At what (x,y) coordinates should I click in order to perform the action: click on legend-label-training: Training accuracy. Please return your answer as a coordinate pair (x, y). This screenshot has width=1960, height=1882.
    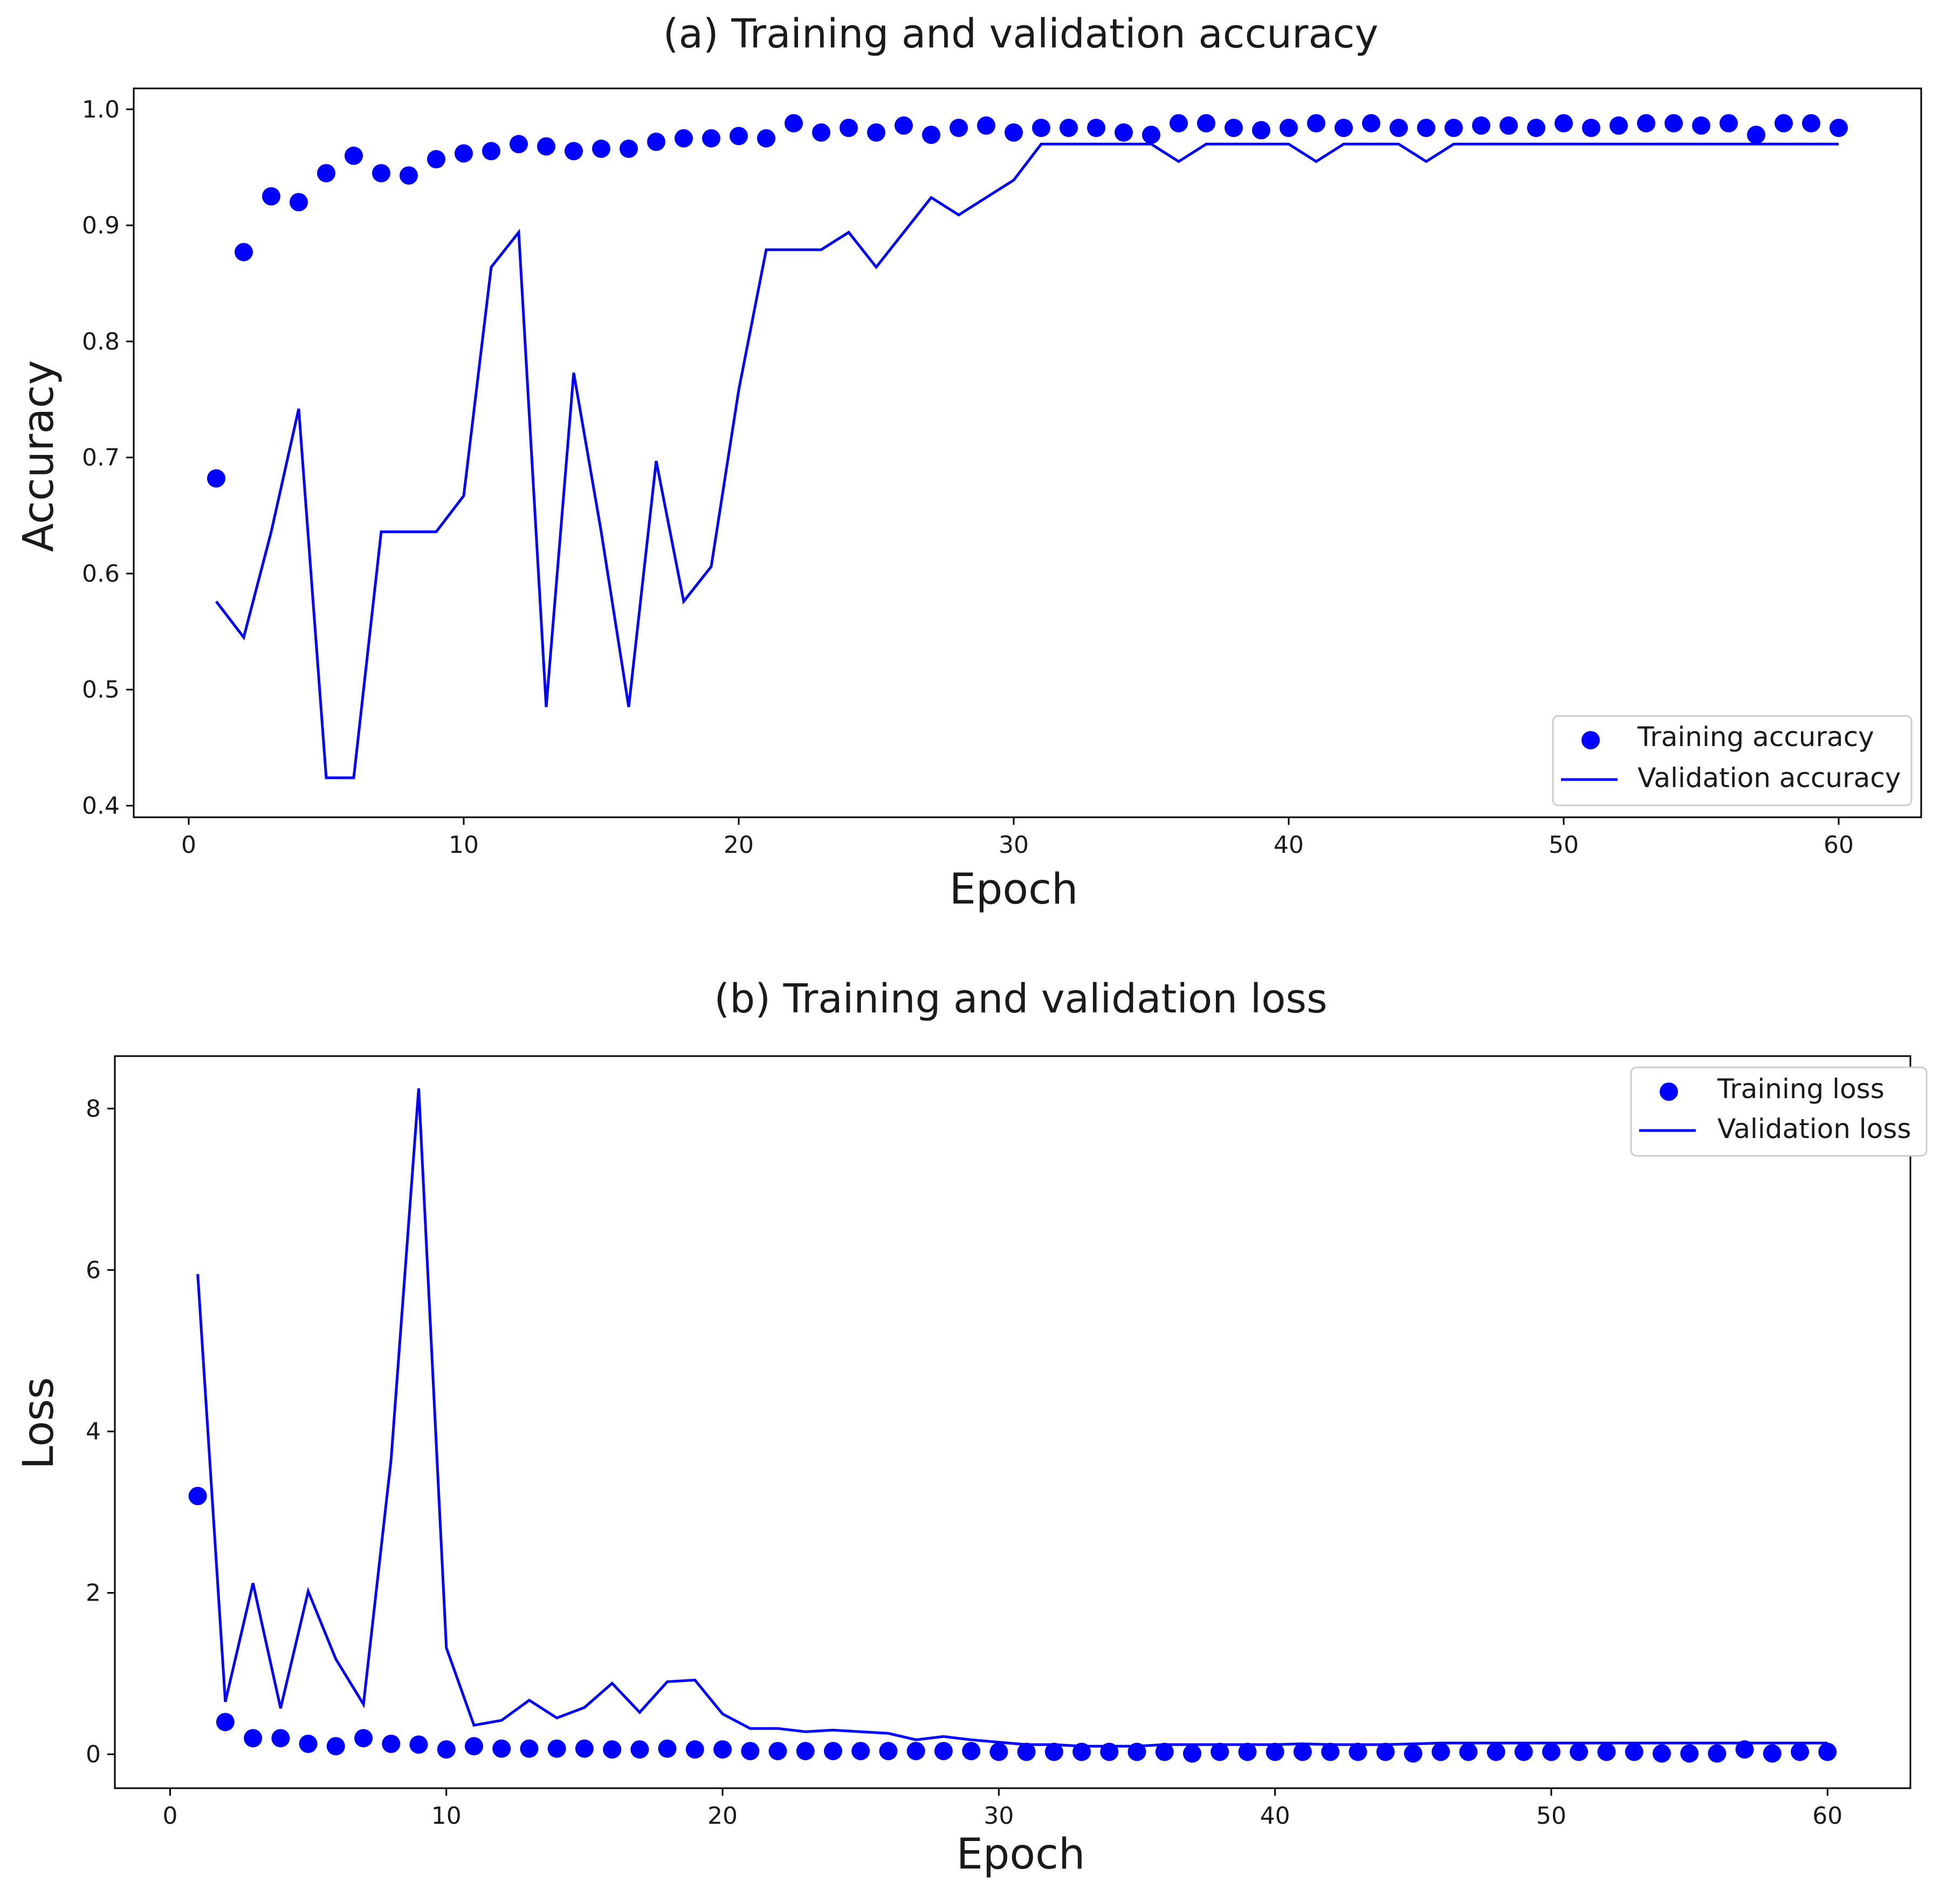
    Looking at the image, I should click on (1755, 737).